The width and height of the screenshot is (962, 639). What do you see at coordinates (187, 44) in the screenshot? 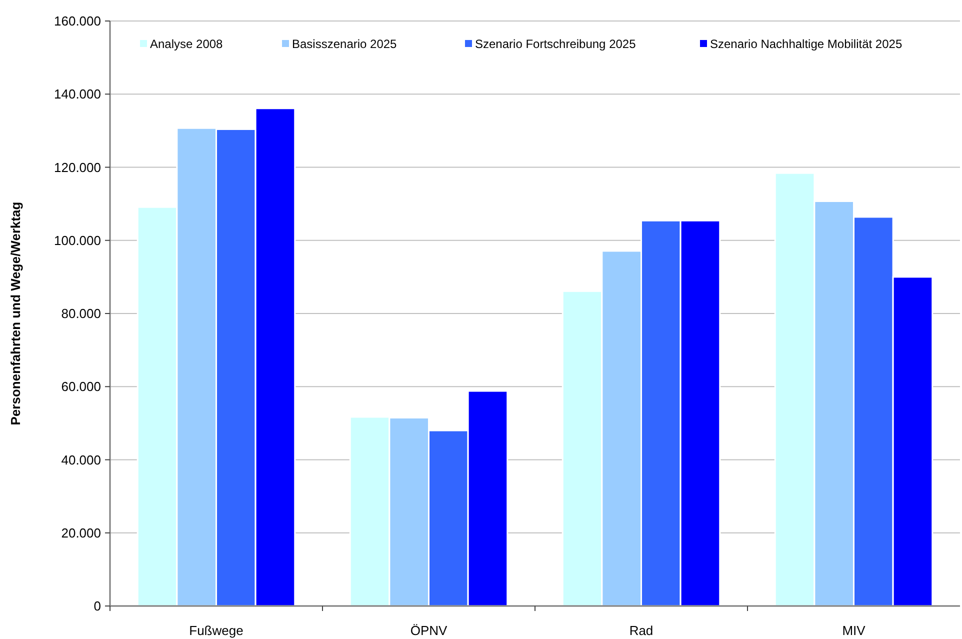
I see `legend-label: Analyse 2008` at bounding box center [187, 44].